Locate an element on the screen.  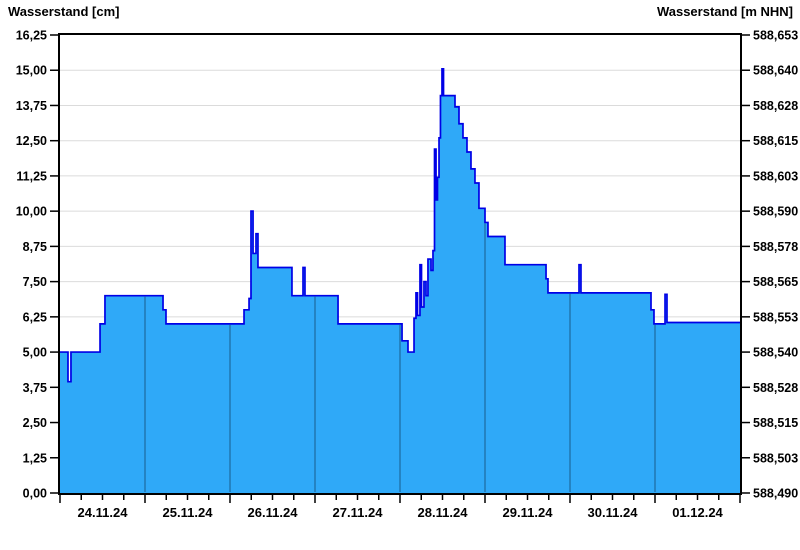
left-axis-tick-label: 2,50 is located at coordinates (35, 423).